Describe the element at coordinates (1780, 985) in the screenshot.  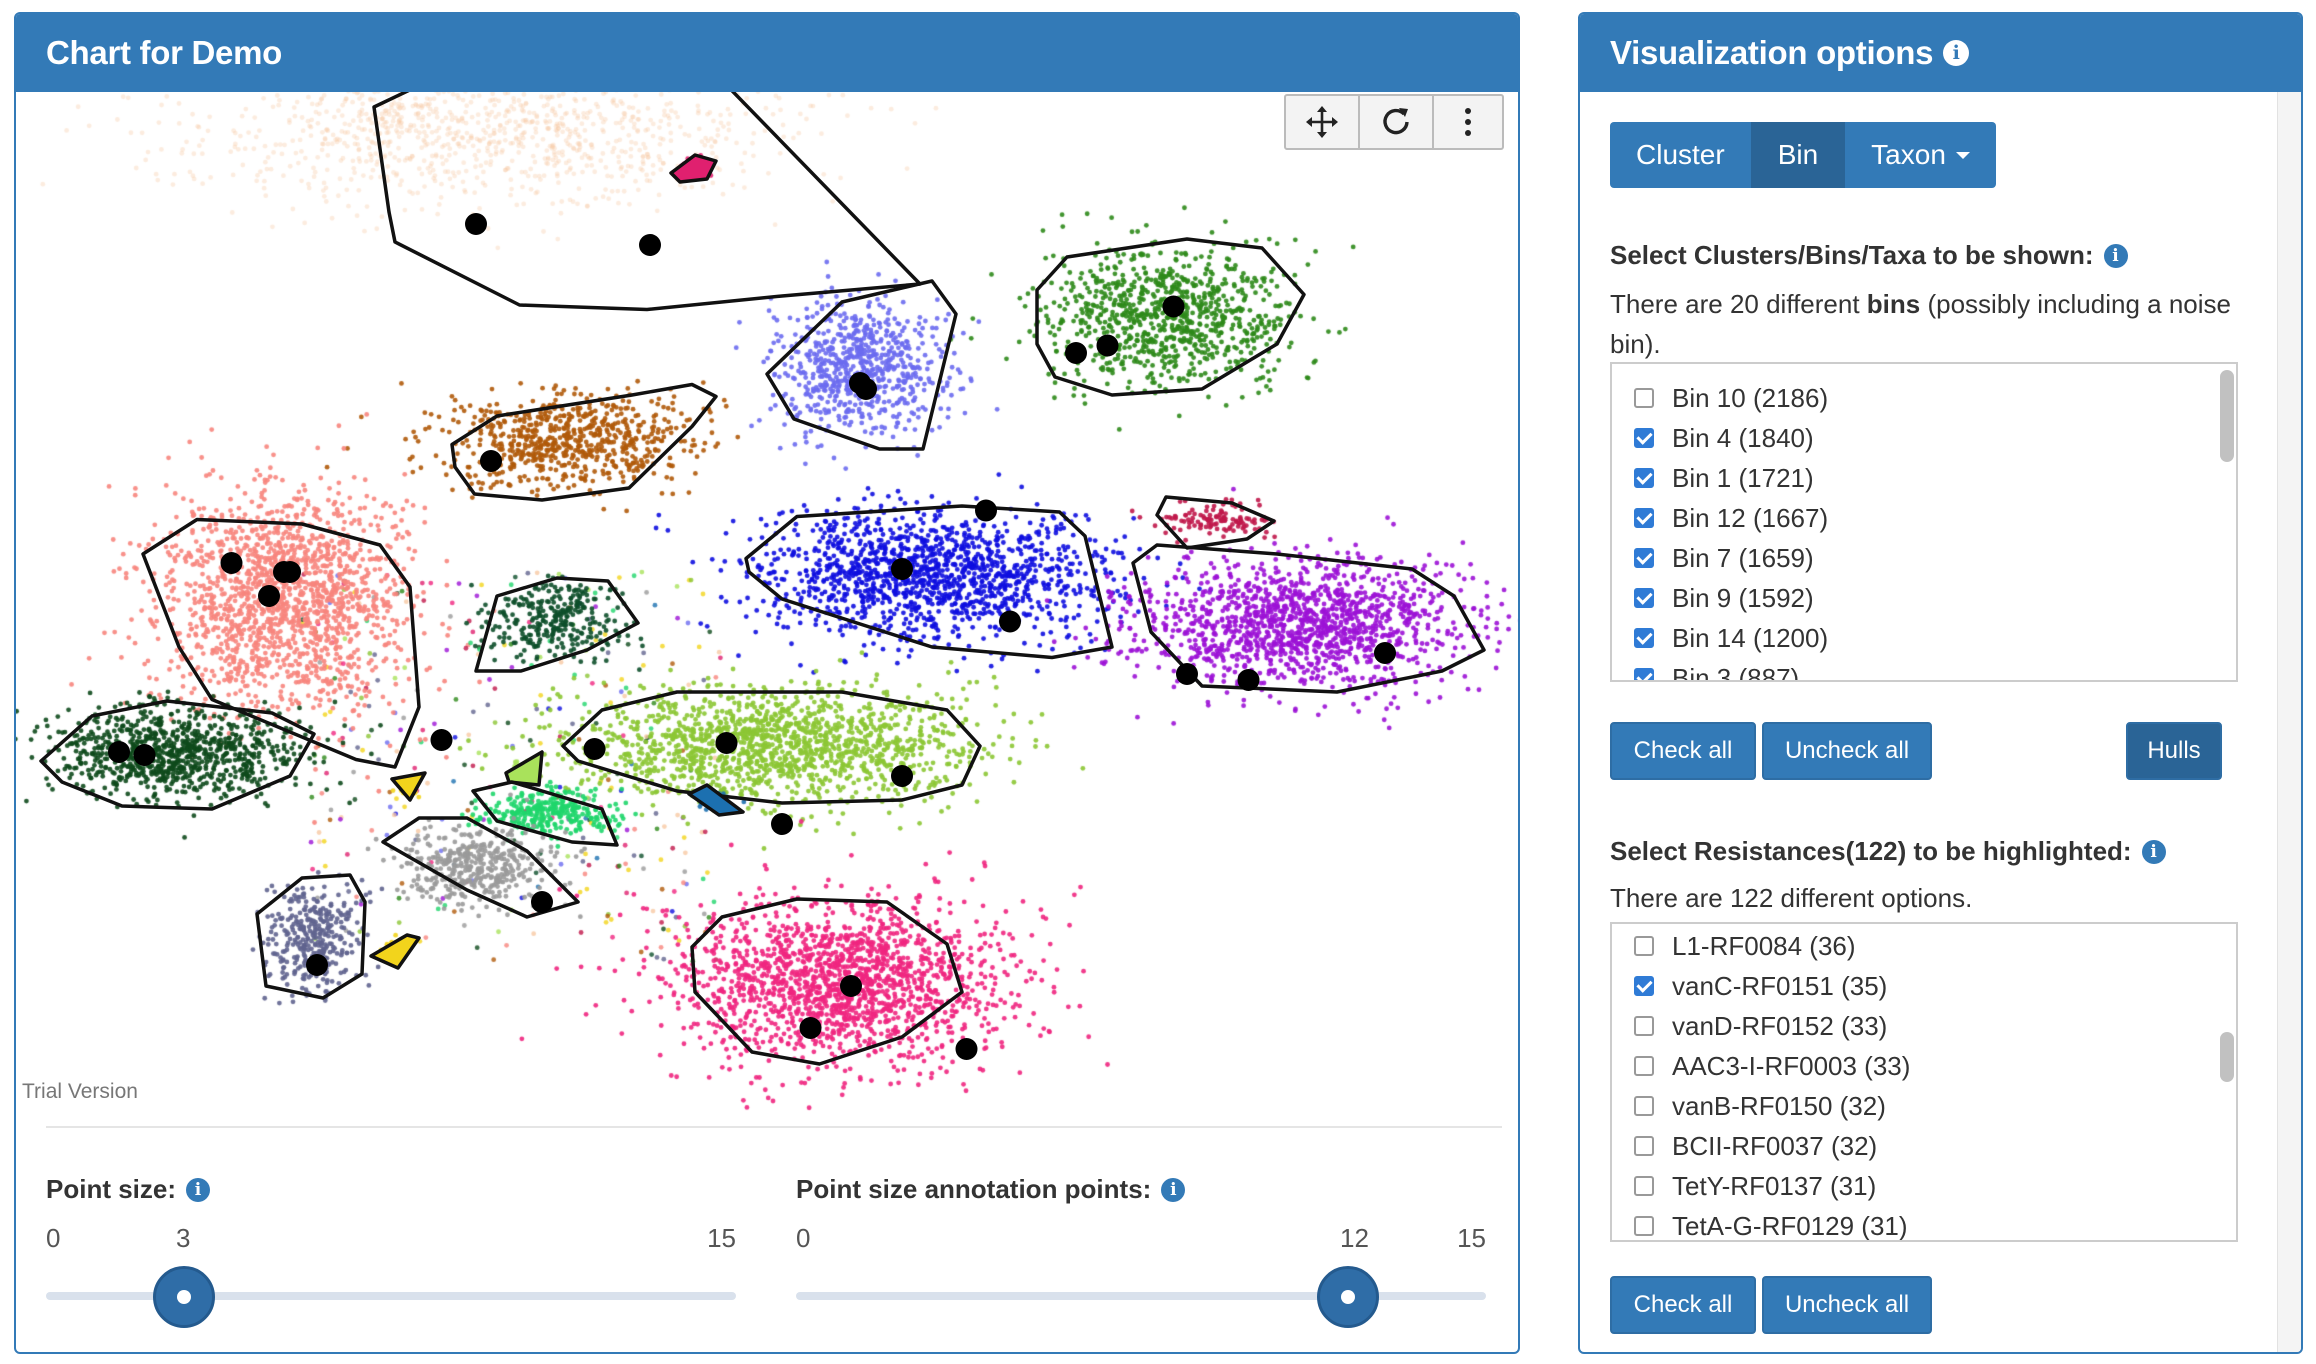
I see `resistance-item-label: vanC-RF0151 (35)` at that location.